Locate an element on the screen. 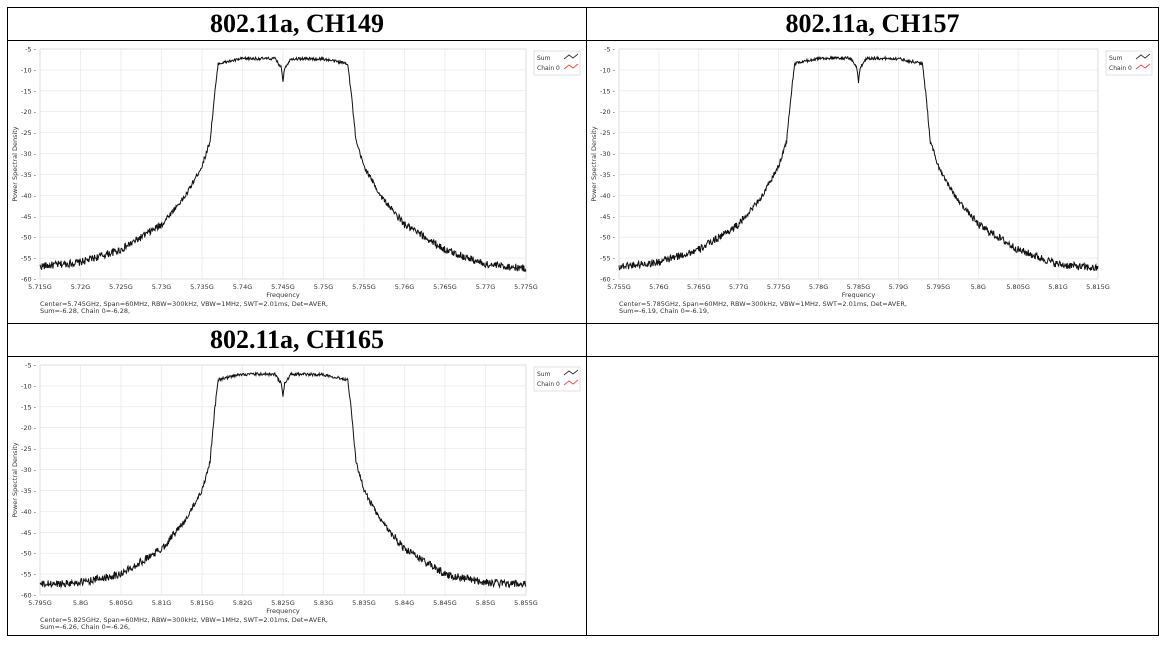 The height and width of the screenshot is (645, 1163). x-tick-label: 5.73G is located at coordinates (162, 287).